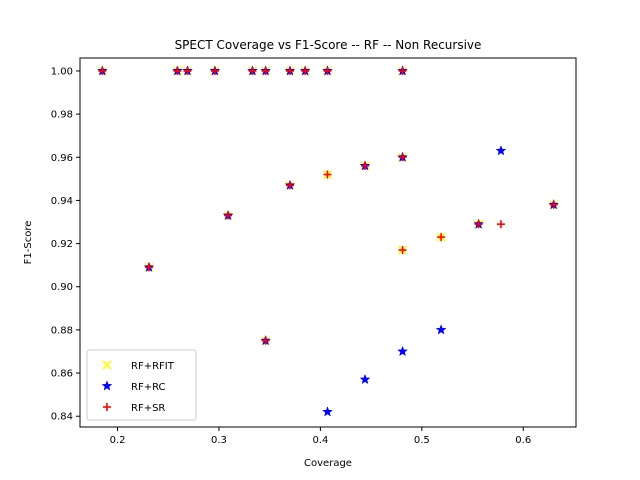  I want to click on legend-label: RF+SR, so click(148, 408).